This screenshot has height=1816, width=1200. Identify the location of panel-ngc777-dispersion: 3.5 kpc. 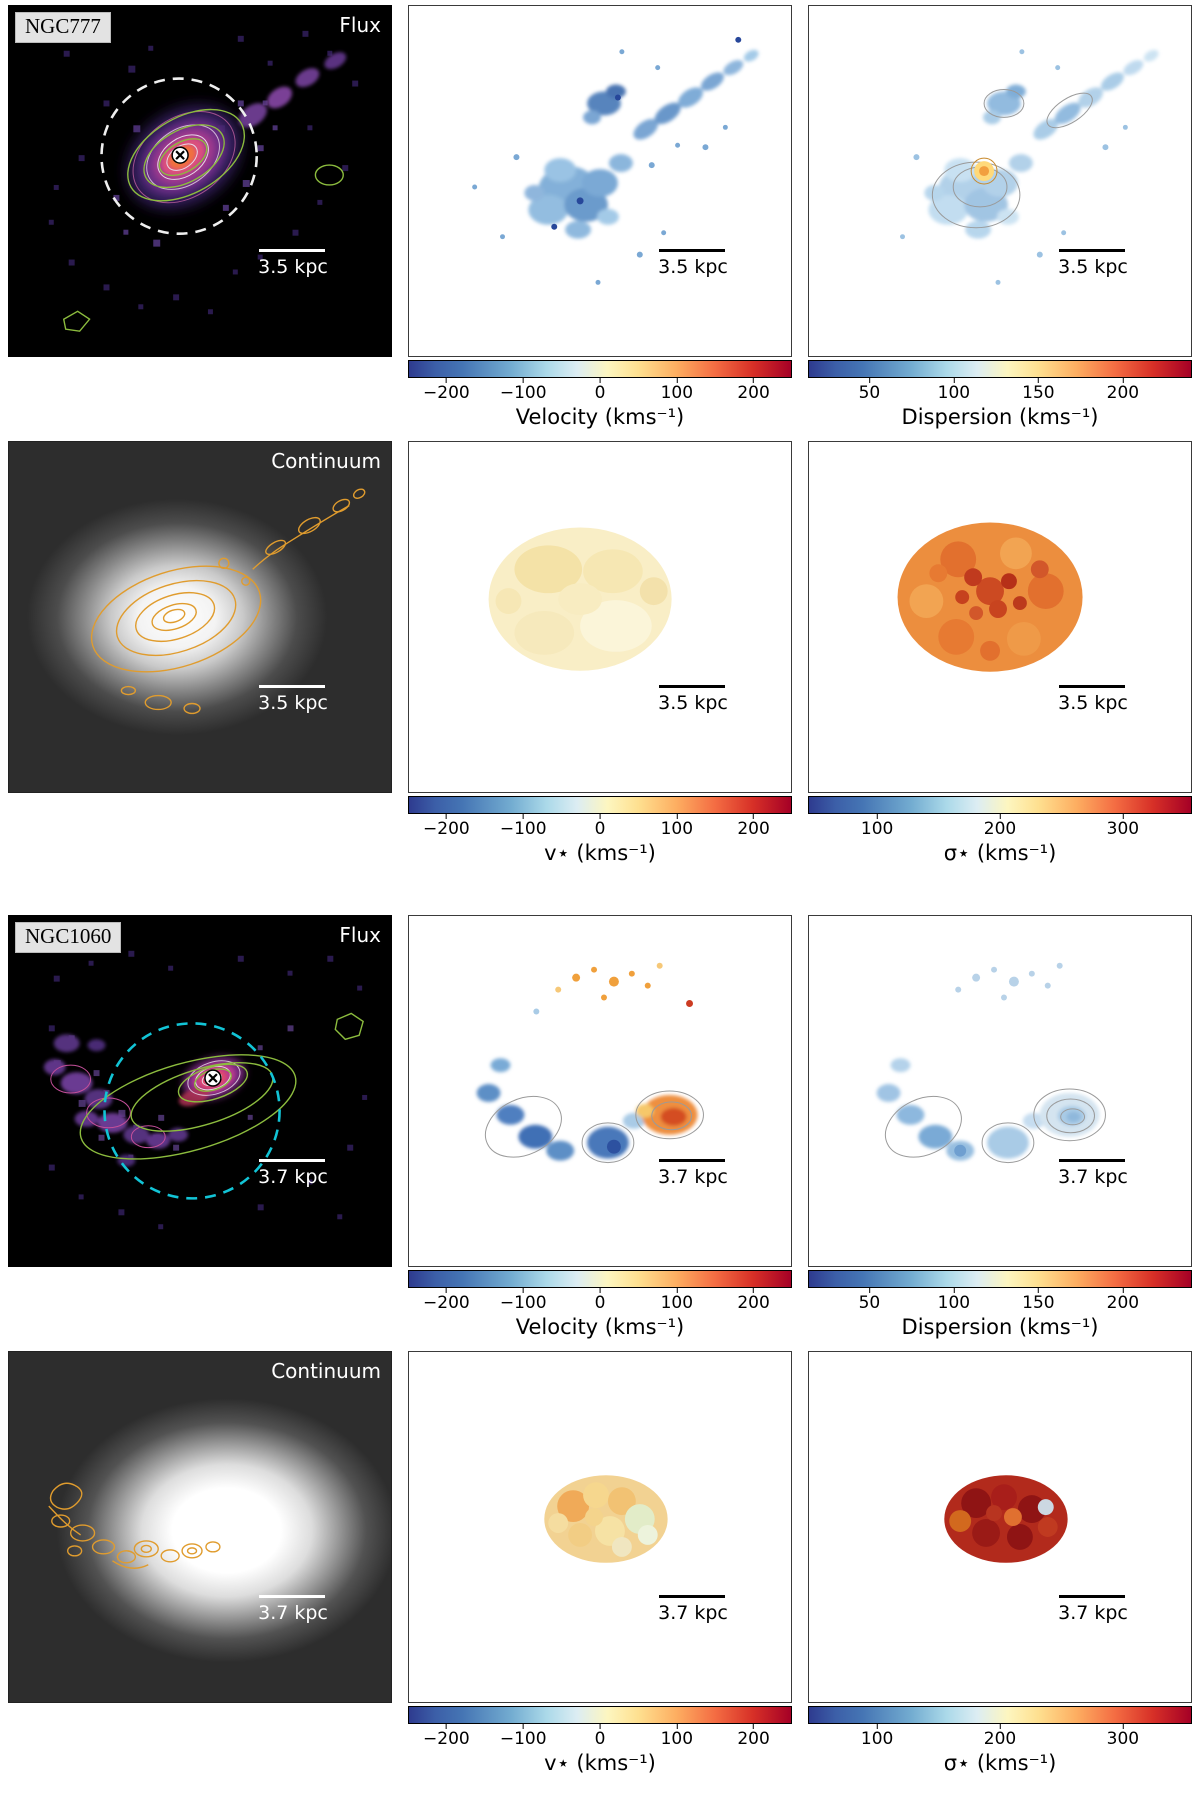
(1000, 181).